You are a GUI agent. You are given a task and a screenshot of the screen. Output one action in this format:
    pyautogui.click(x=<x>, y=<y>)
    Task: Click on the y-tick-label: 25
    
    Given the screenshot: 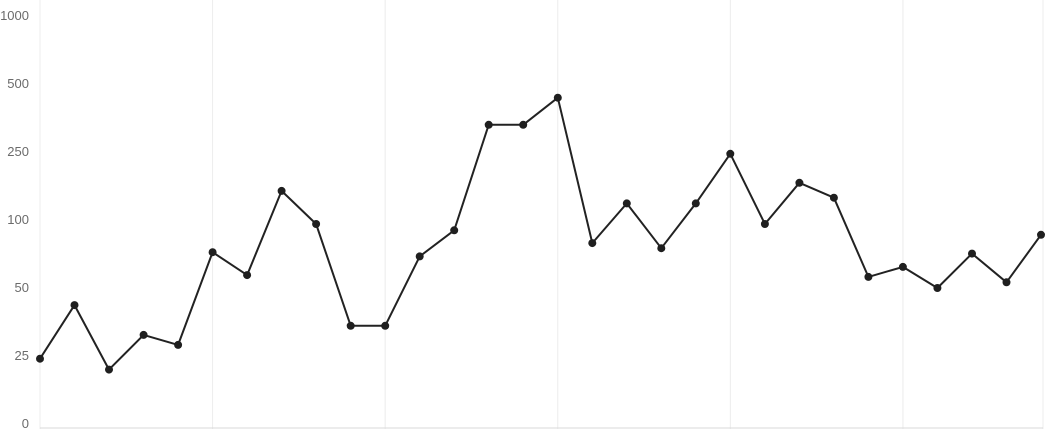 What is the action you would take?
    pyautogui.click(x=22, y=355)
    